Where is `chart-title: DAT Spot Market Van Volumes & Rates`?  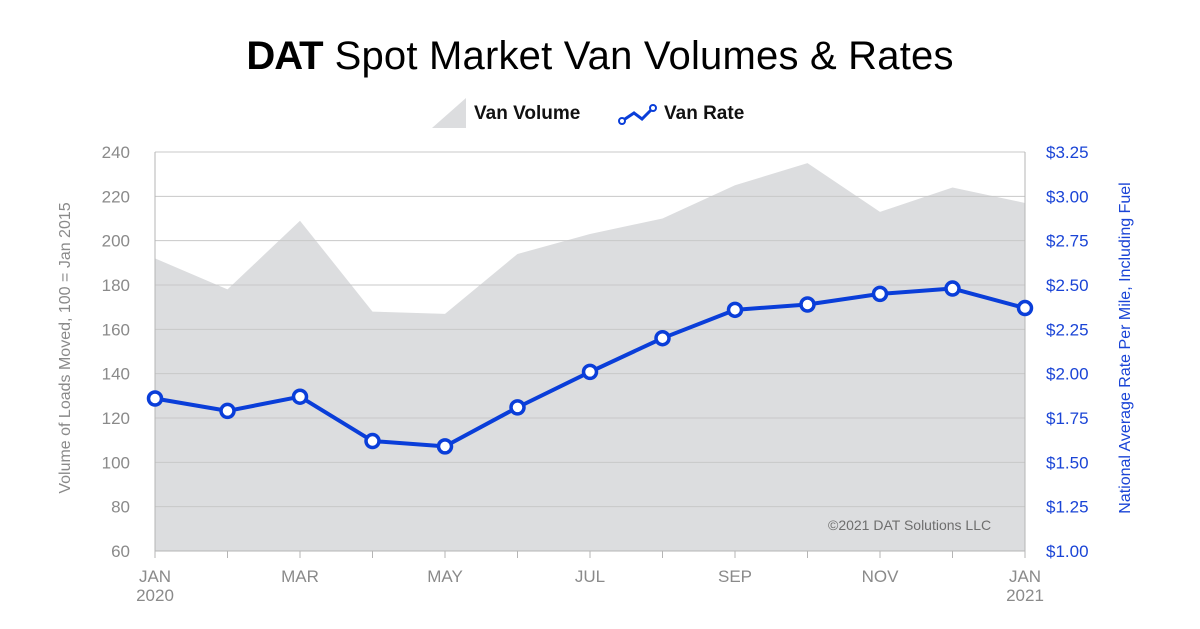 chart-title: DAT Spot Market Van Volumes & Rates is located at coordinates (600, 56).